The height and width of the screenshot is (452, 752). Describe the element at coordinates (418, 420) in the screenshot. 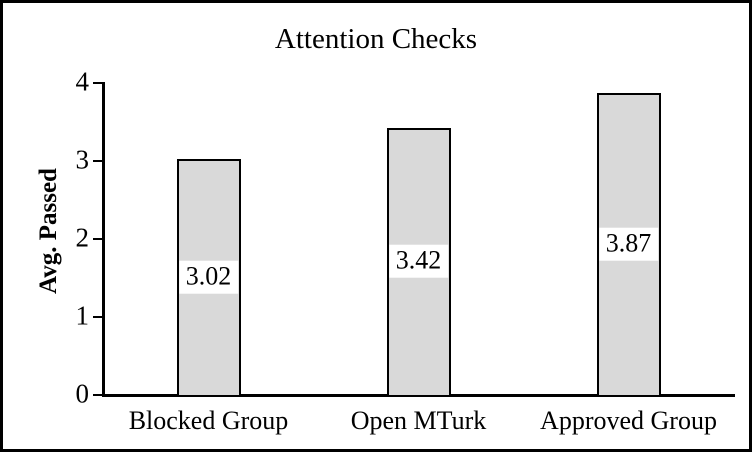

I see `x-category-label: Open MTurk` at that location.